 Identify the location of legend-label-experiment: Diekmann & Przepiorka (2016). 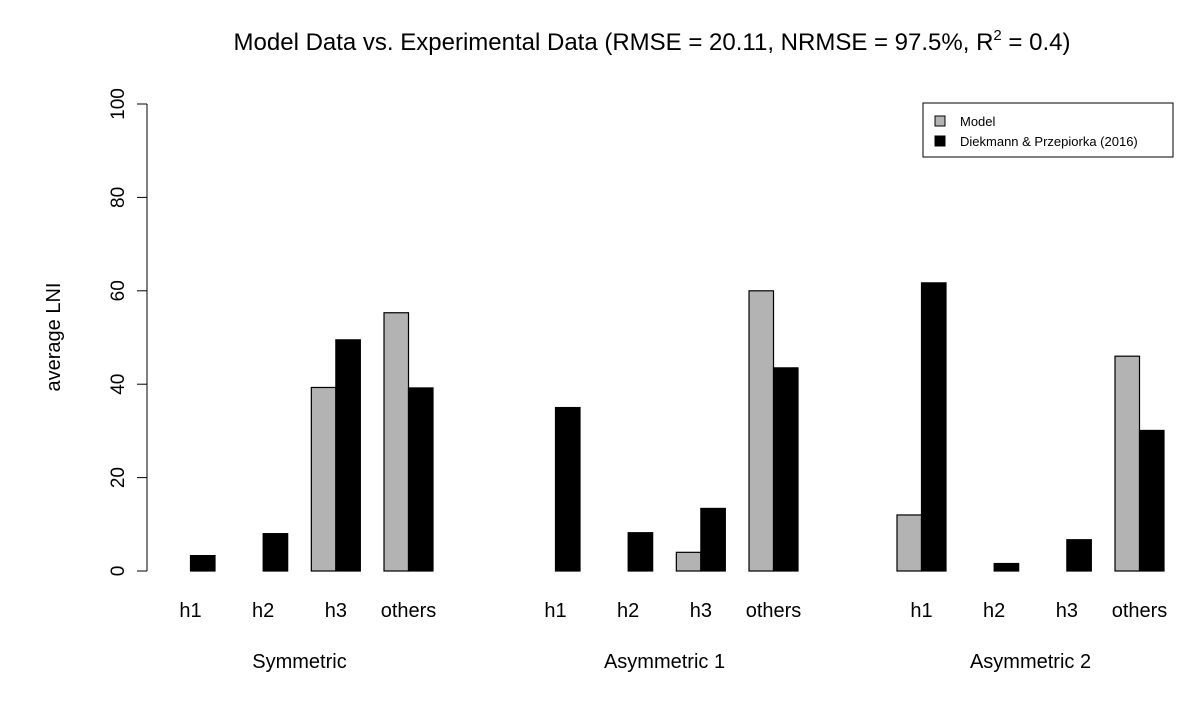
(1049, 141).